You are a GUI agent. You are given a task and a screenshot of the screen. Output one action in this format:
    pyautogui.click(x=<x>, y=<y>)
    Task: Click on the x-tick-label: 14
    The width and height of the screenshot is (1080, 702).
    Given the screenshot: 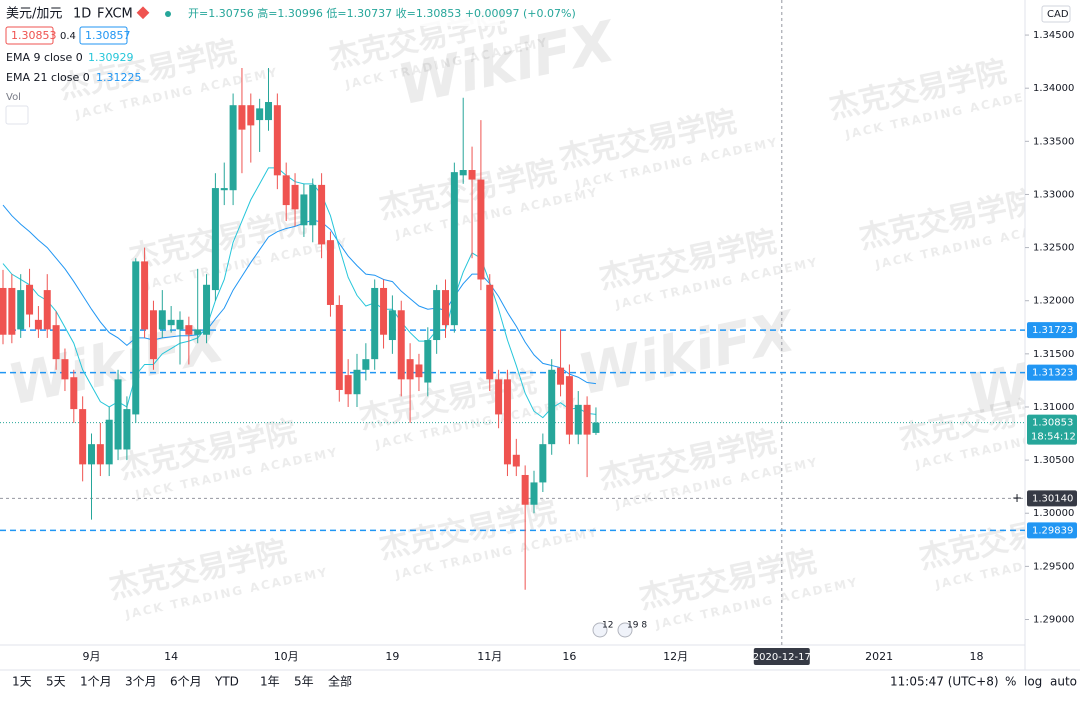 What is the action you would take?
    pyautogui.click(x=171, y=656)
    